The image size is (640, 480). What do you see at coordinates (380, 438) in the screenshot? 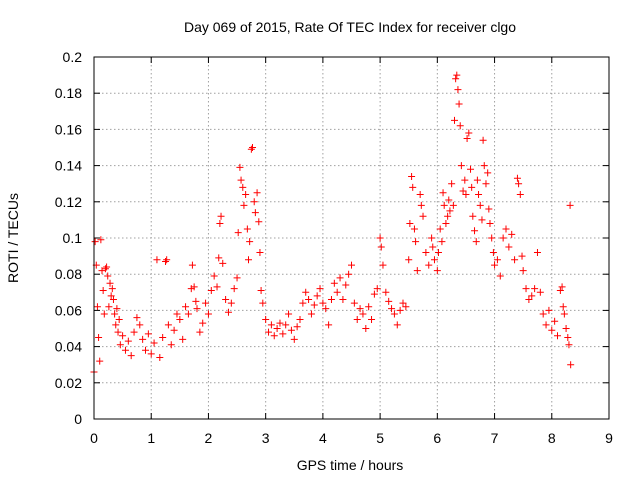
I see `x-tick-label: 5` at bounding box center [380, 438].